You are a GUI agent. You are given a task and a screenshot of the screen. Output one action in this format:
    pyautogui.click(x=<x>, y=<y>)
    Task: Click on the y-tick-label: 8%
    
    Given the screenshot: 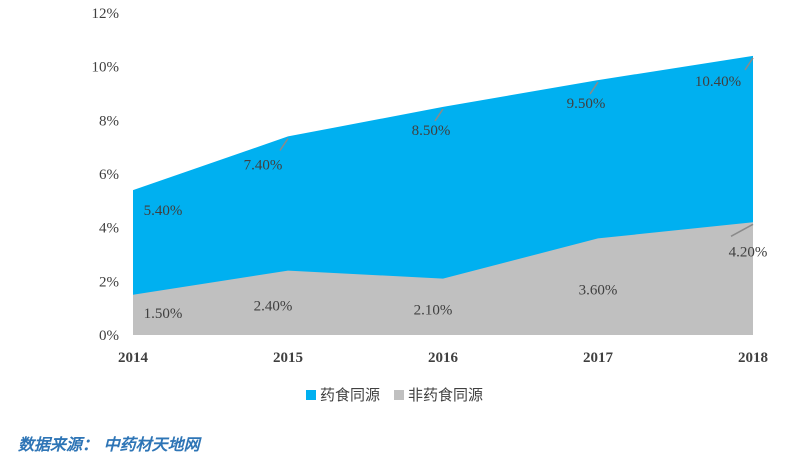 What is the action you would take?
    pyautogui.click(x=109, y=121)
    